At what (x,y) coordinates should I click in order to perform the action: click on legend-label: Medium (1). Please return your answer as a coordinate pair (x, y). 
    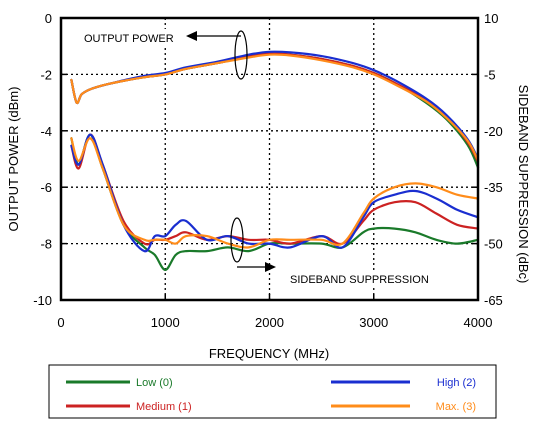
    Looking at the image, I should click on (164, 407).